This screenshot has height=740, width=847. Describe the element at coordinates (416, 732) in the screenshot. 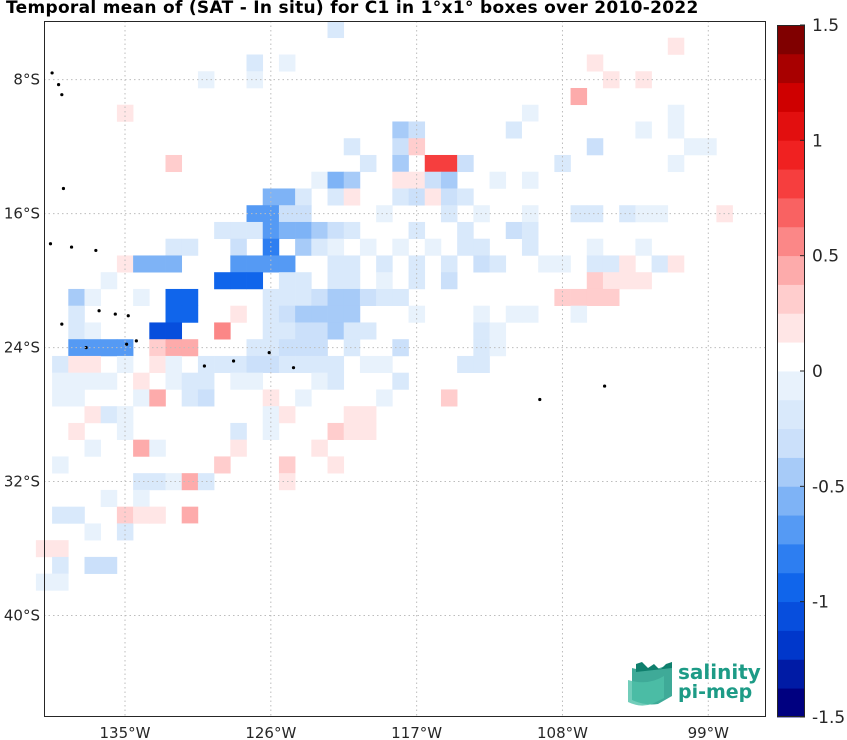

I see `lon-tick-label: 117°W` at that location.